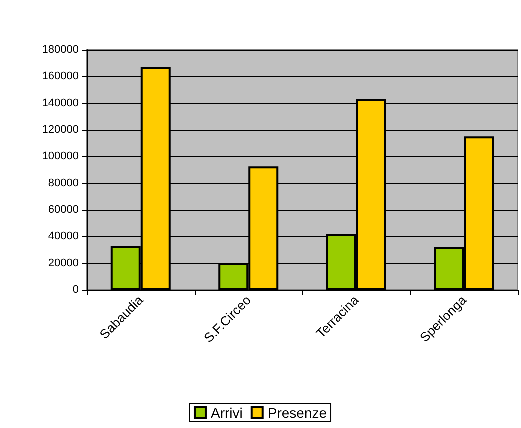 The width and height of the screenshot is (521, 428). What do you see at coordinates (60, 130) in the screenshot?
I see `y-tick-label: 120000` at bounding box center [60, 130].